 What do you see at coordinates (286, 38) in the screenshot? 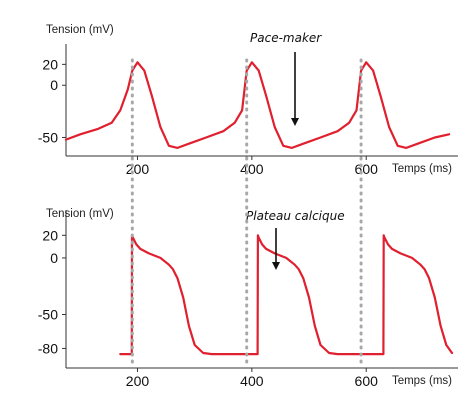
I see `annotation-label: Pace-maker` at bounding box center [286, 38].